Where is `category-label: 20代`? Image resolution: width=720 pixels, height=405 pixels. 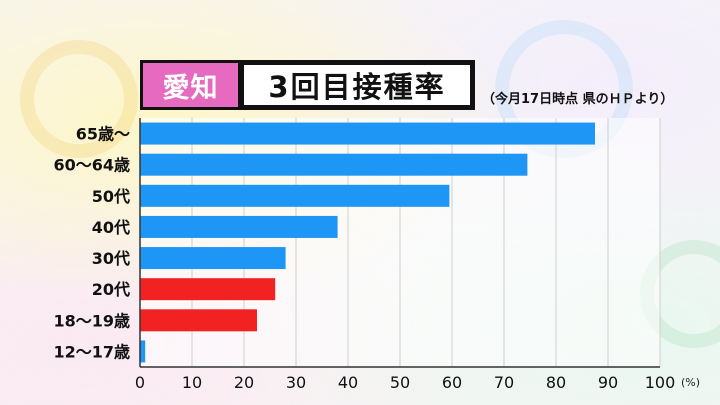 category-label: 20代 is located at coordinates (111, 289).